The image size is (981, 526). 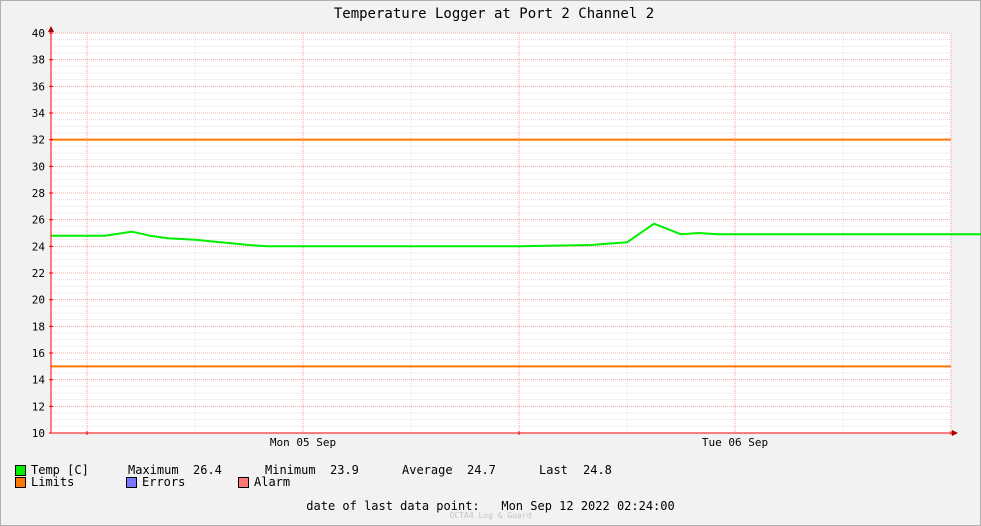 What do you see at coordinates (38, 300) in the screenshot?
I see `y-tick-label: 20` at bounding box center [38, 300].